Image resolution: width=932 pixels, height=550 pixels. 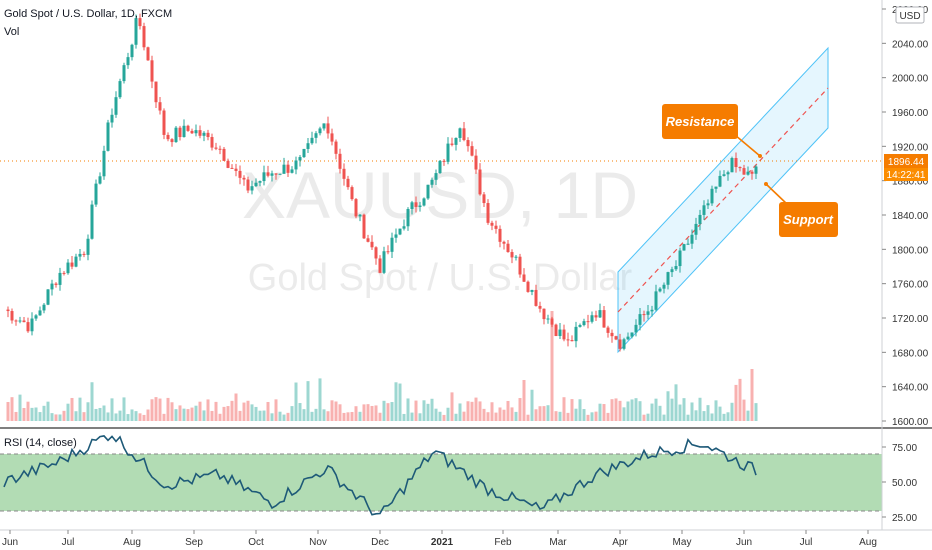 What do you see at coordinates (503, 542) in the screenshot?
I see `time-tick-label: Feb` at bounding box center [503, 542].